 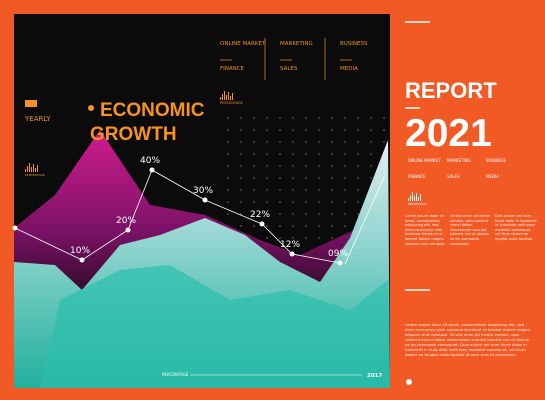 I want to click on side-icon, so click(x=31, y=103).